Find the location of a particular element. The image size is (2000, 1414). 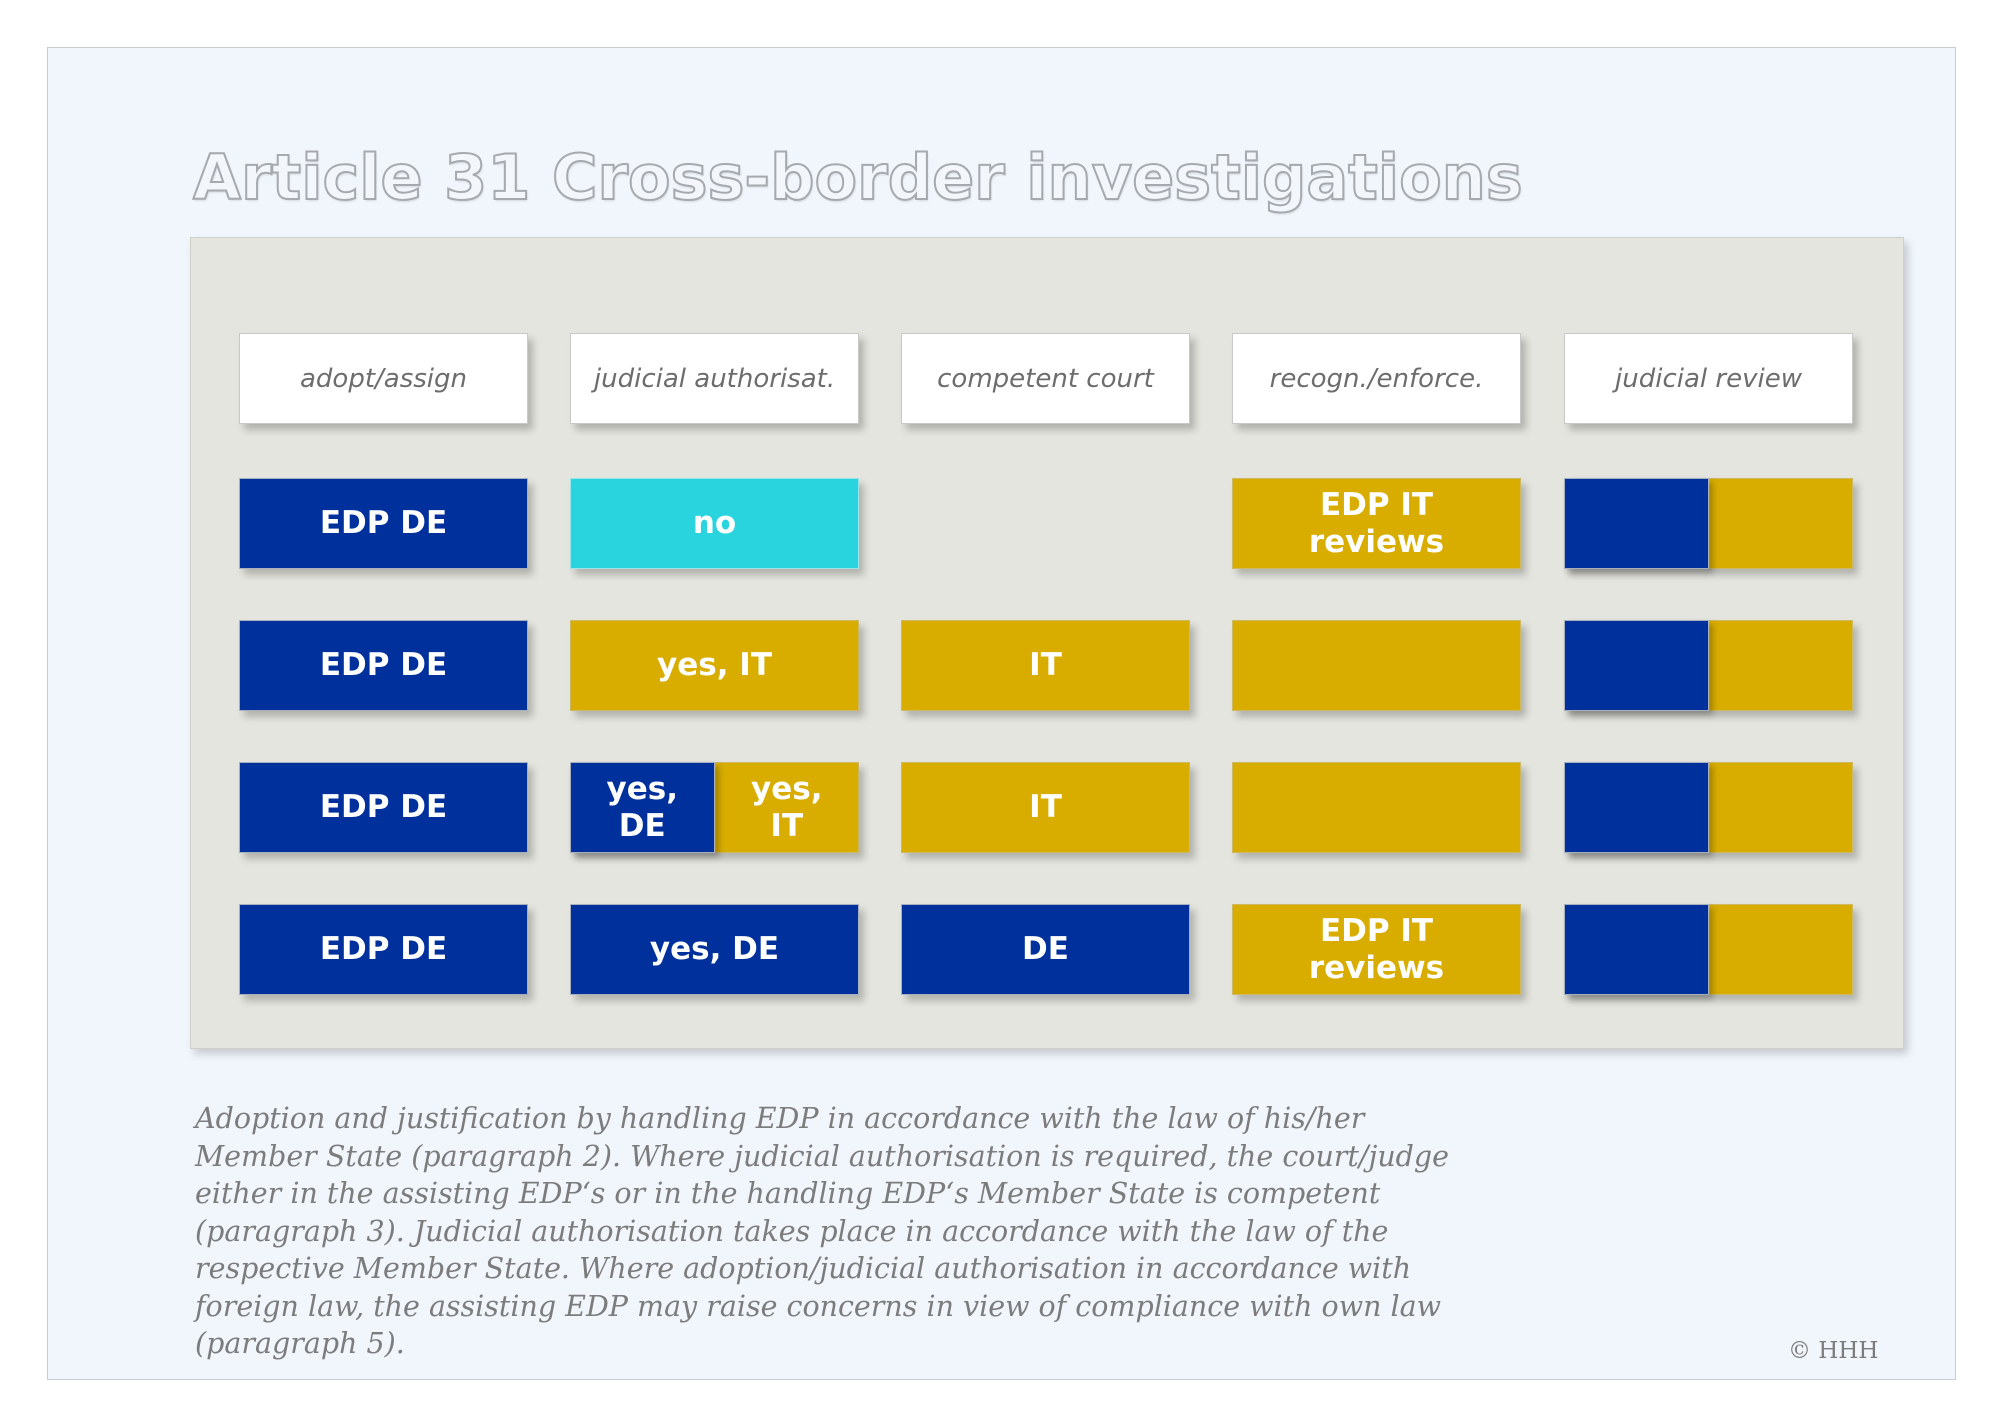

row3-judicial-it-line2: IT is located at coordinates (787, 825).